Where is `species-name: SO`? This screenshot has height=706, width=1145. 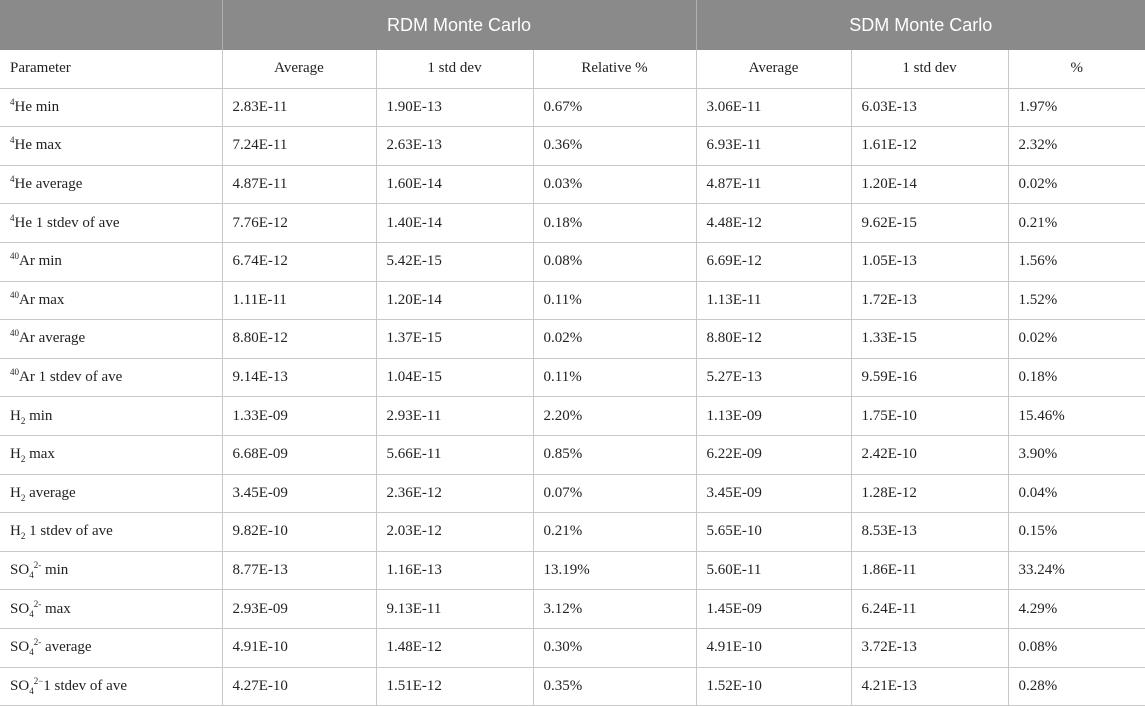
species-name: SO is located at coordinates (20, 685).